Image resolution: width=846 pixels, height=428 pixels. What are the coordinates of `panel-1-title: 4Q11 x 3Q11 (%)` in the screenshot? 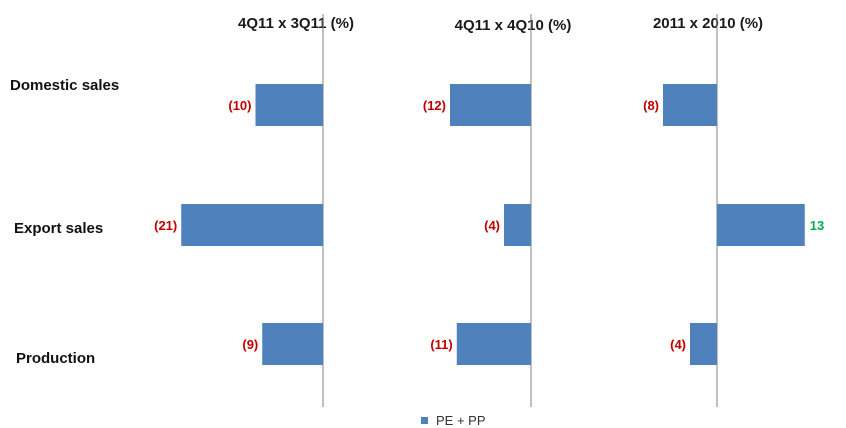 It's located at (296, 23).